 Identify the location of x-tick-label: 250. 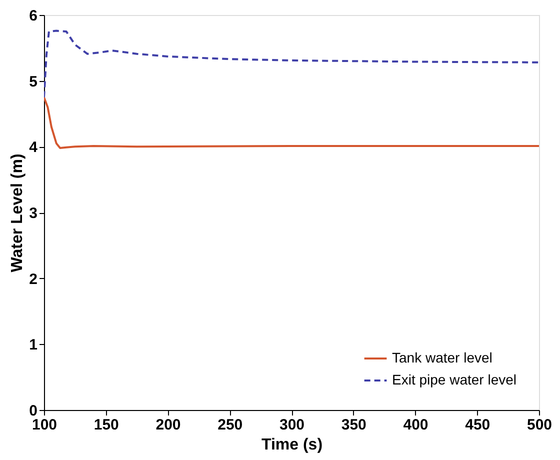
(230, 425).